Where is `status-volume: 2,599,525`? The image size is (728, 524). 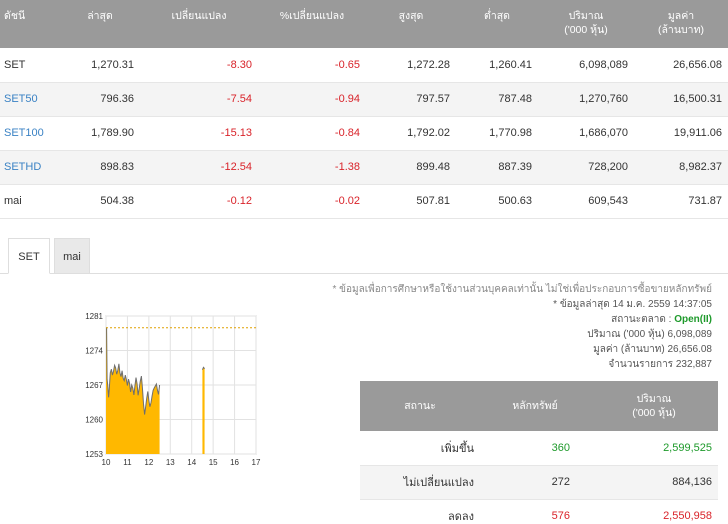
status-volume: 2,599,525 is located at coordinates (654, 448).